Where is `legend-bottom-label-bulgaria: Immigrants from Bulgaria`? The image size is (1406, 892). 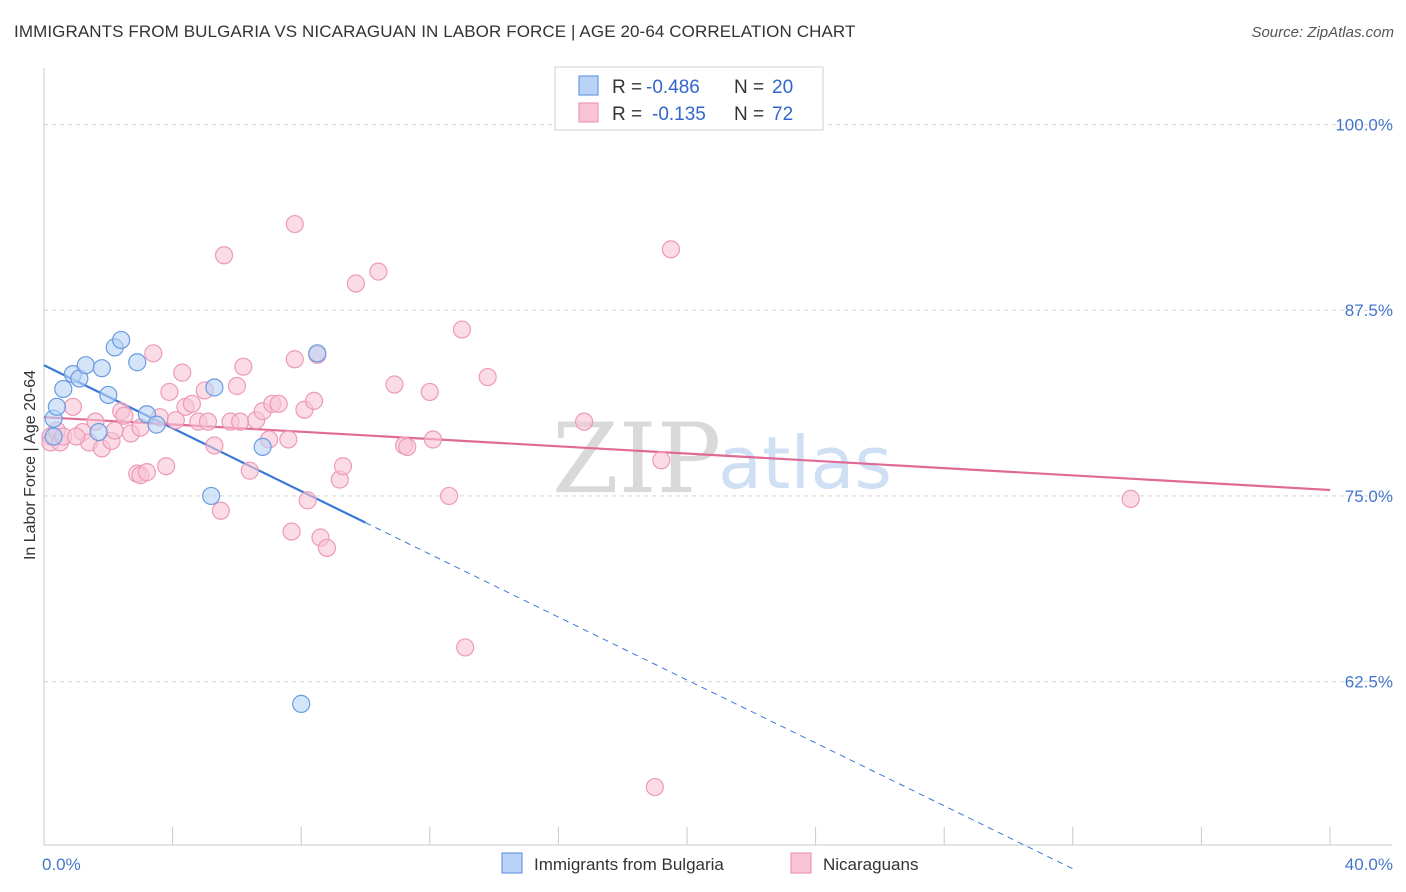 legend-bottom-label-bulgaria: Immigrants from Bulgaria is located at coordinates (629, 864).